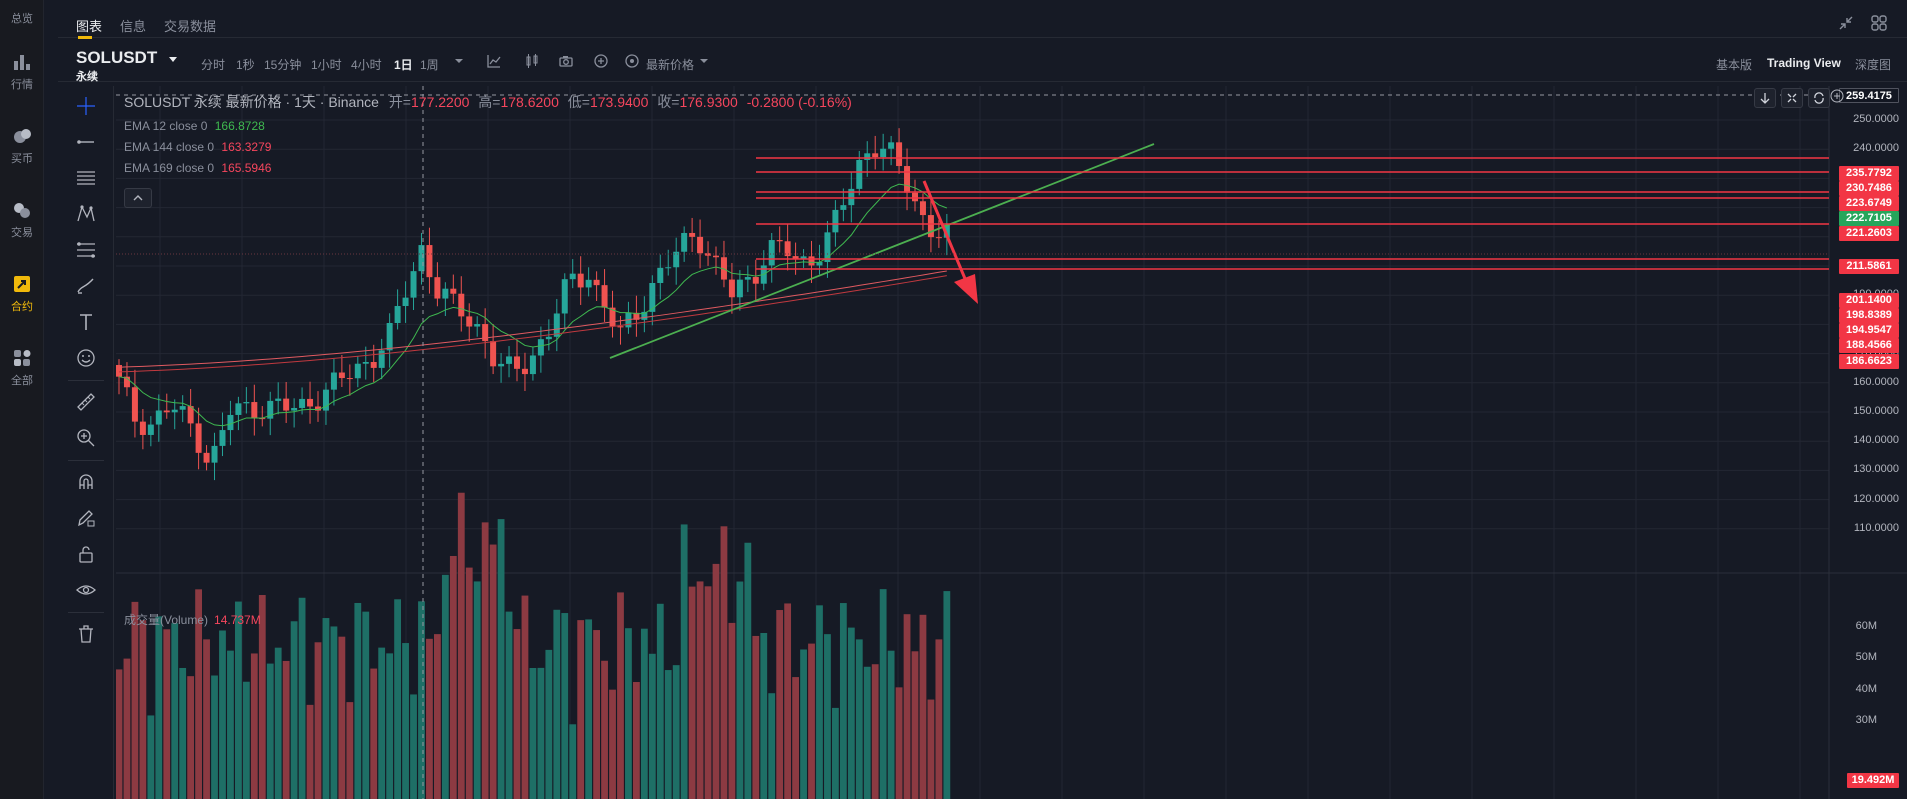 This screenshot has width=1907, height=799. I want to click on volume-last-tag: 19.492M, so click(1873, 780).